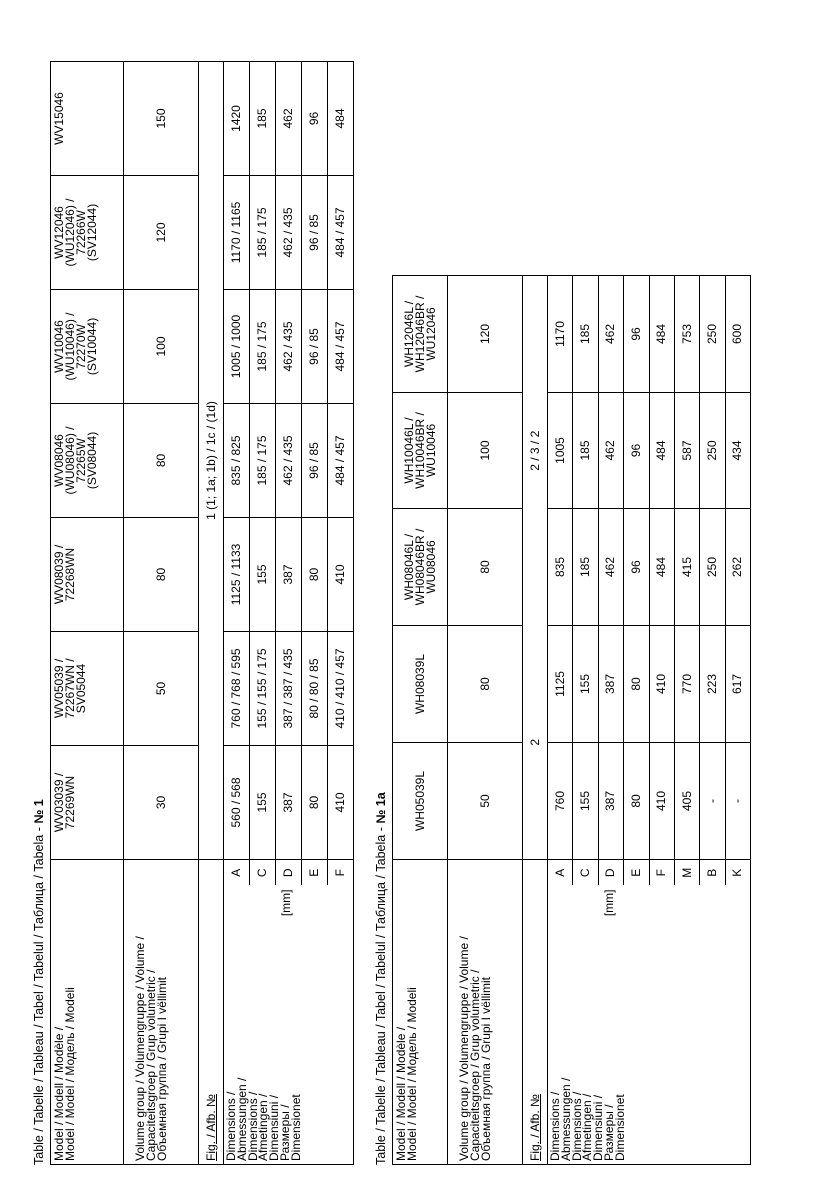 The width and height of the screenshot is (839, 1191). What do you see at coordinates (560, 684) in the screenshot?
I see `dimension-value: 1125` at bounding box center [560, 684].